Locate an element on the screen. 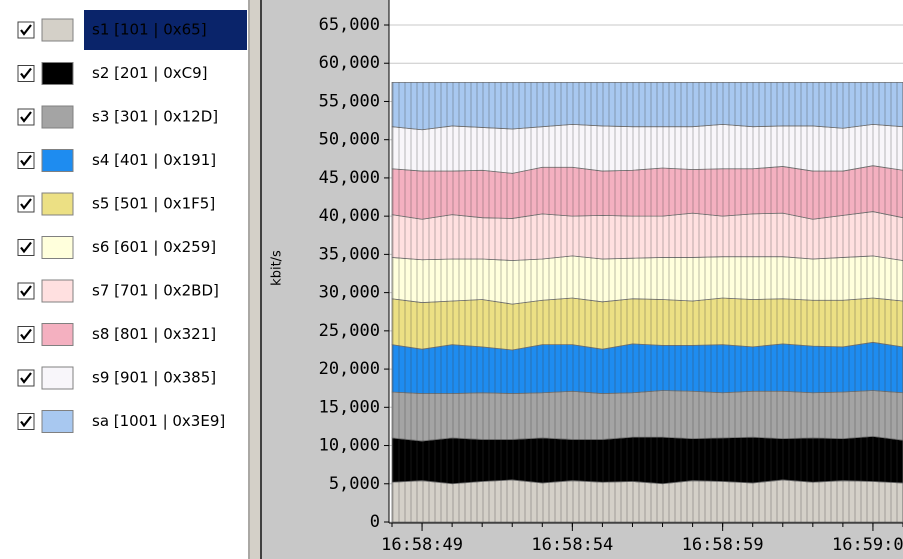 This screenshot has width=903, height=559. legend-label: sa [1001 | 0x3E9] is located at coordinates (158, 421).